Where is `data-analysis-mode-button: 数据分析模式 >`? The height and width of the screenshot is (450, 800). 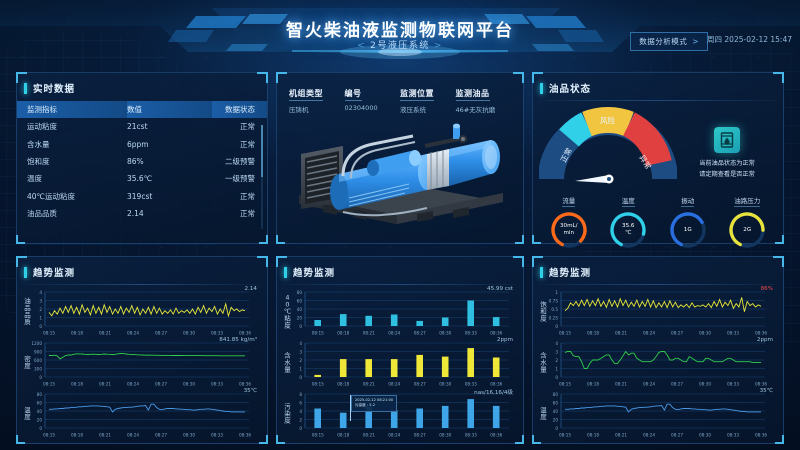
data-analysis-mode-button: 数据分析模式 > is located at coordinates (669, 41).